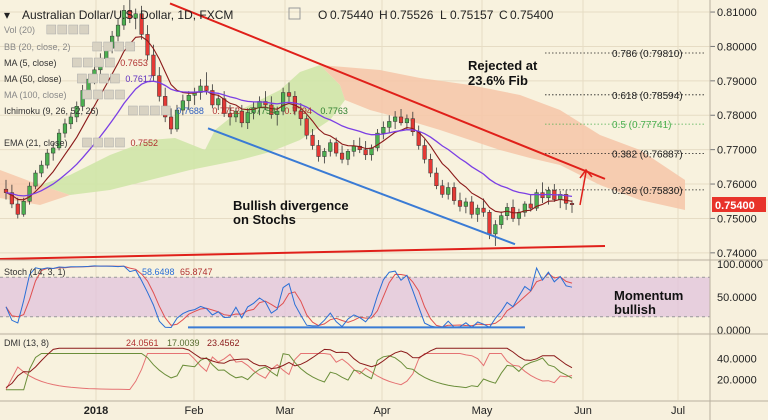 This screenshot has width=768, height=420. Describe the element at coordinates (381, 369) in the screenshot. I see `dmi-panel: 40.0000 20.0000` at that location.